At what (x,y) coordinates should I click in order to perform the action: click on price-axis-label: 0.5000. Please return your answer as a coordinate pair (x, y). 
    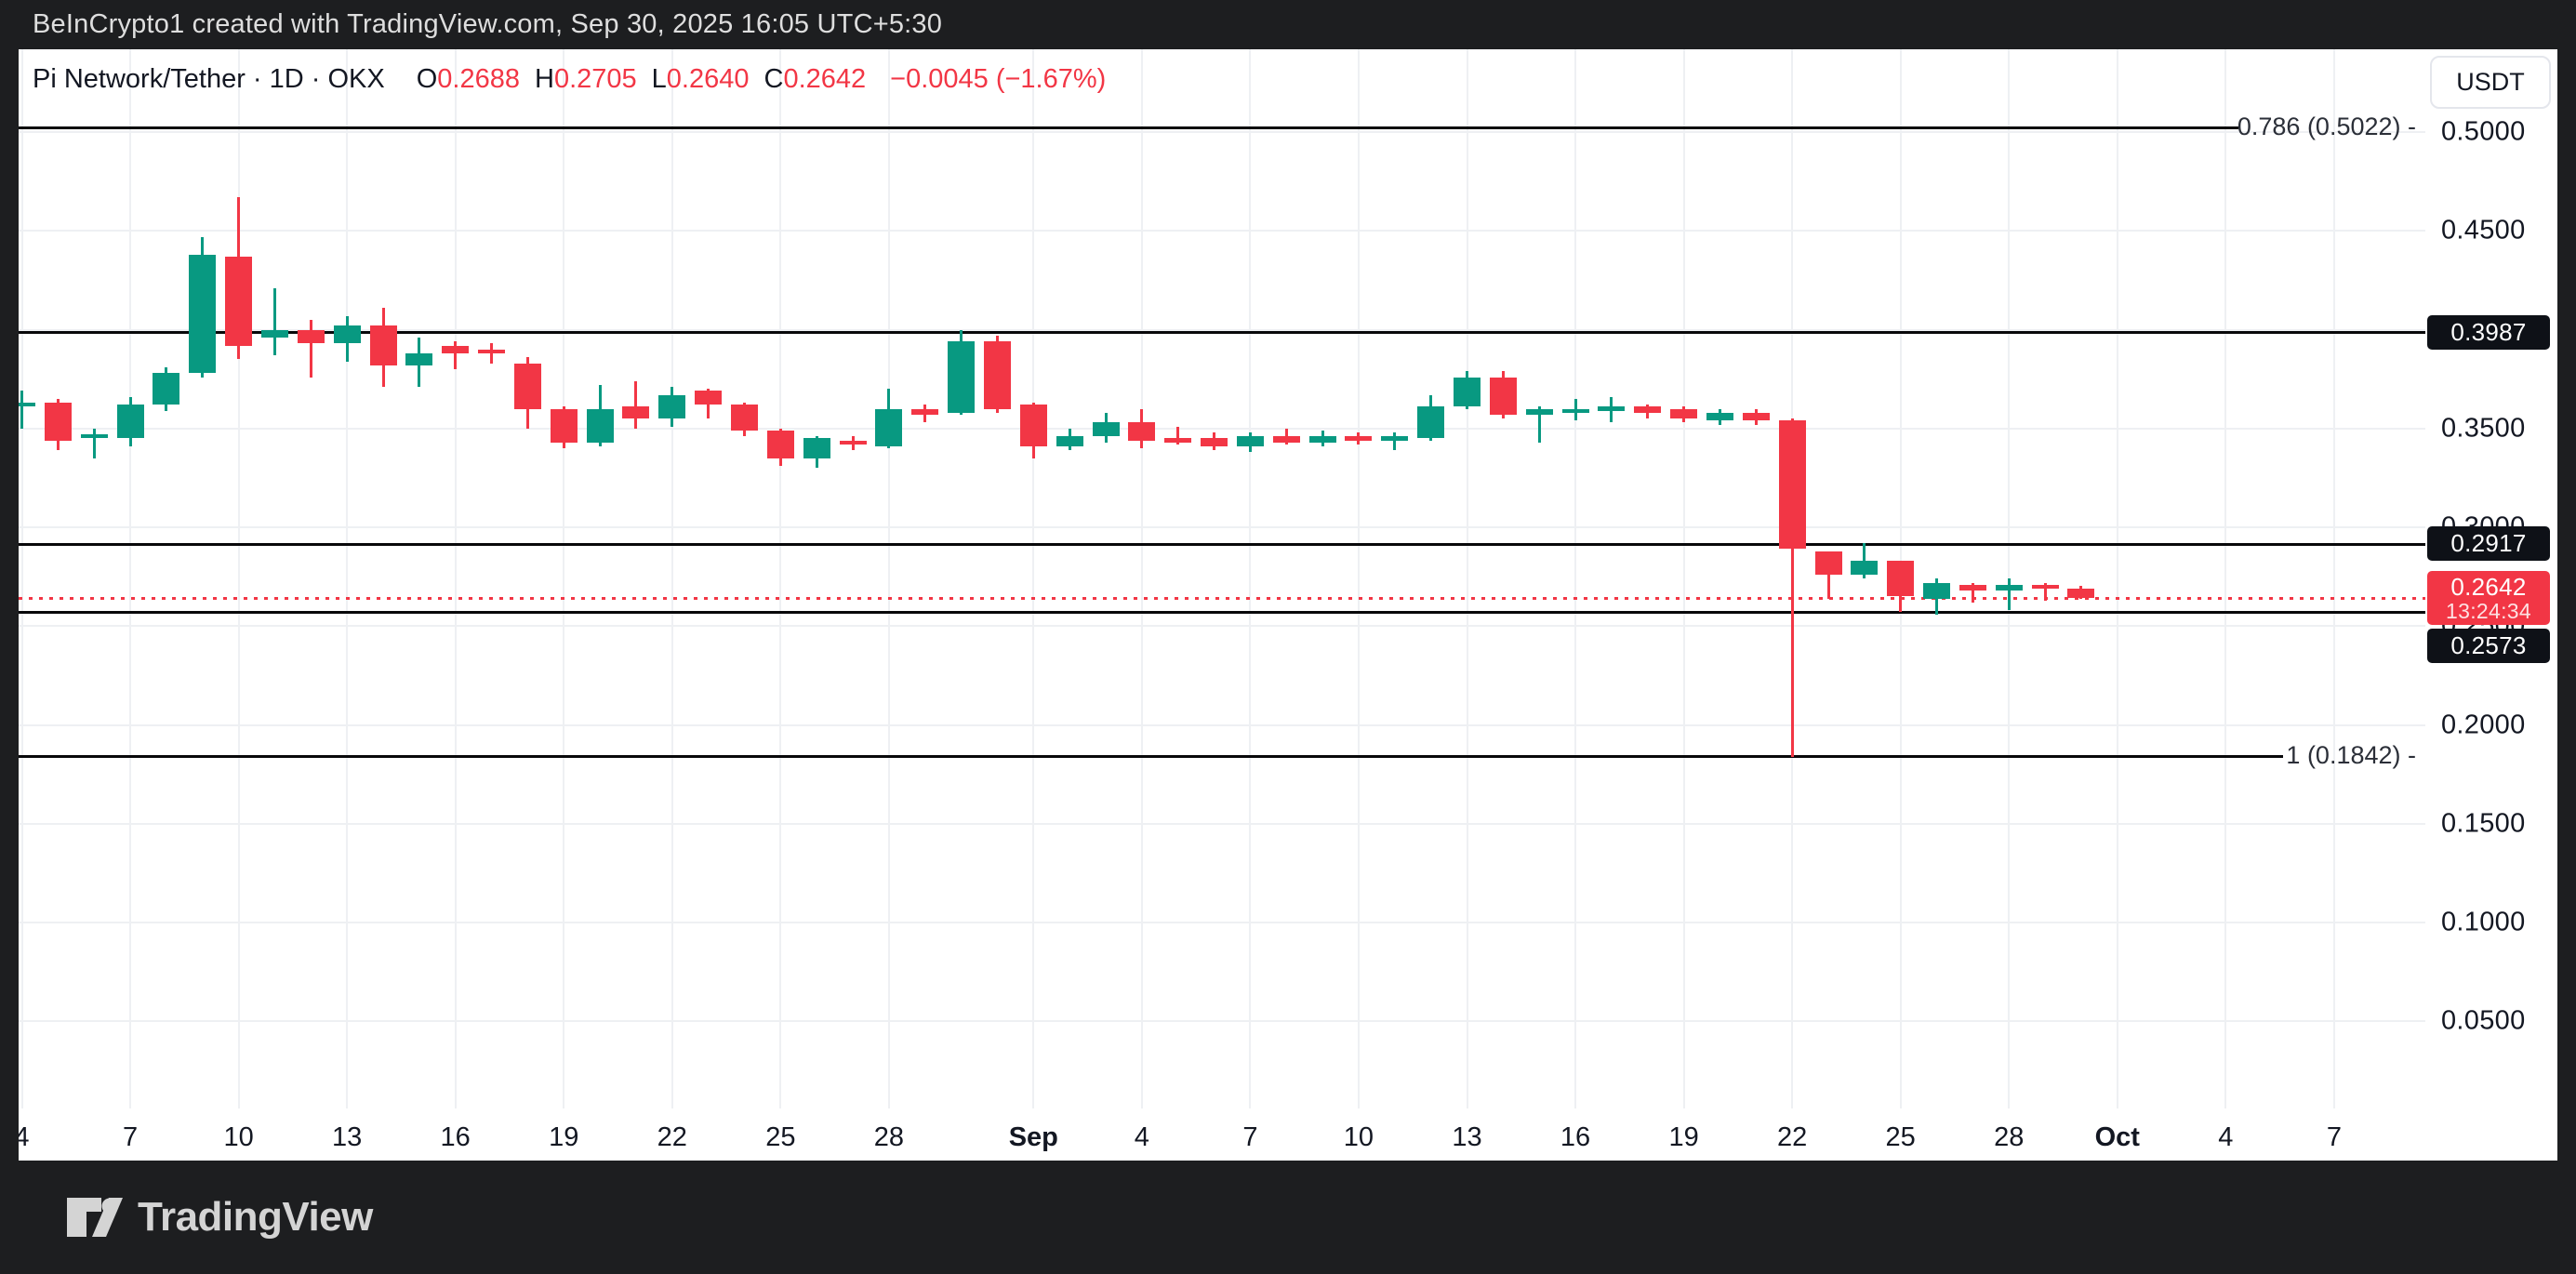
    Looking at the image, I should click on (2483, 131).